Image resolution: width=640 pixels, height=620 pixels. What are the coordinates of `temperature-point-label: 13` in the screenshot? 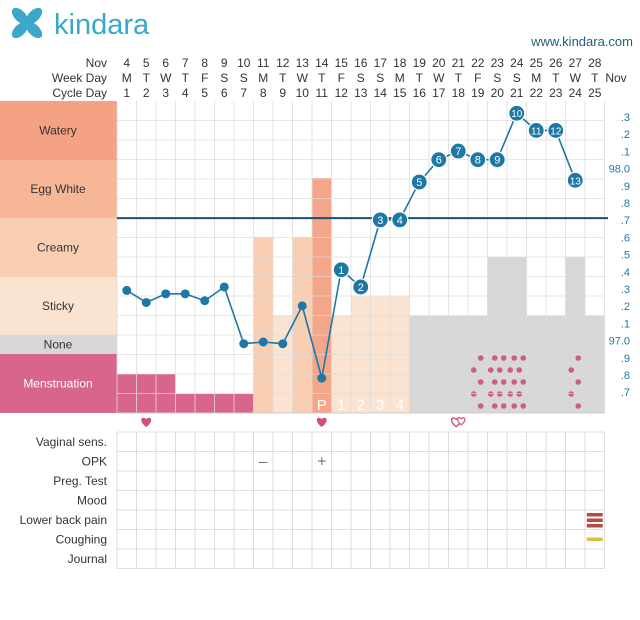 It's located at (576, 181).